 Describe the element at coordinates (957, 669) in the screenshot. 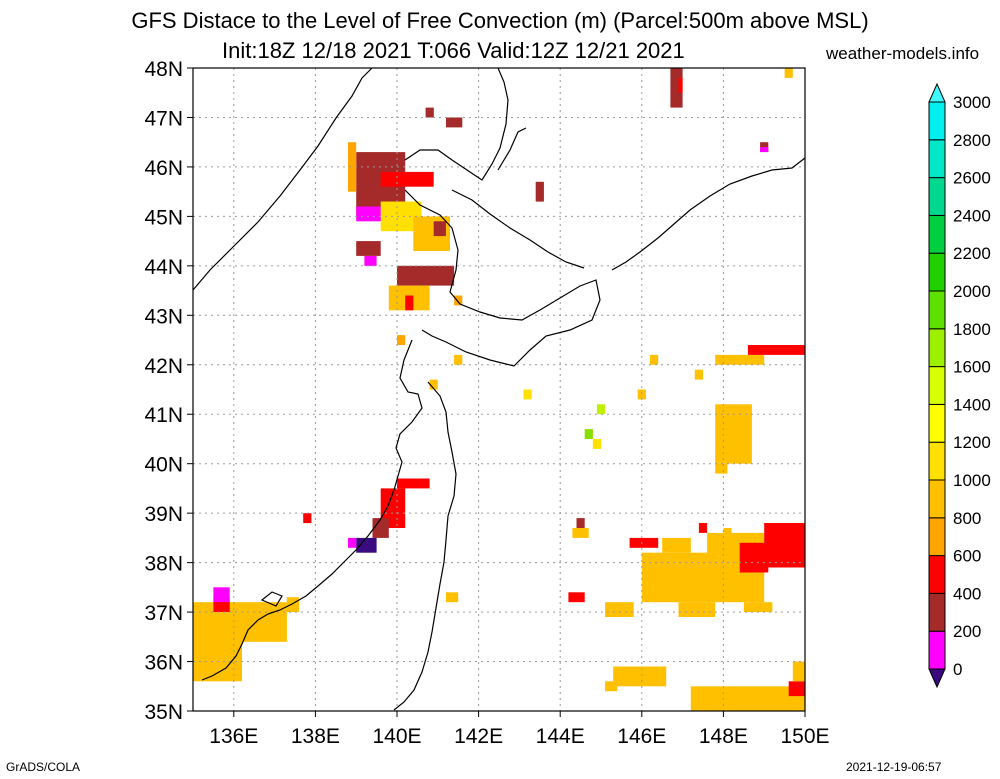

I see `colorbar-label: 0` at that location.